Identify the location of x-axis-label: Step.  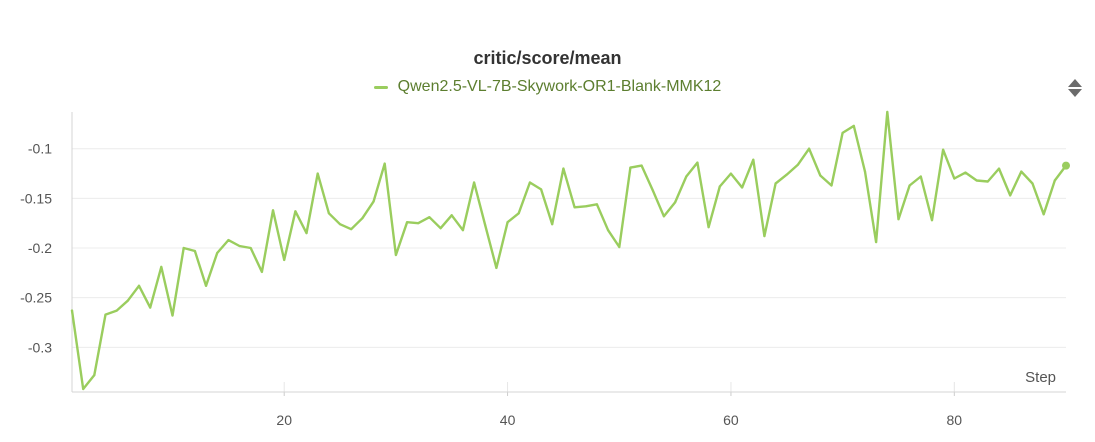
(1040, 377).